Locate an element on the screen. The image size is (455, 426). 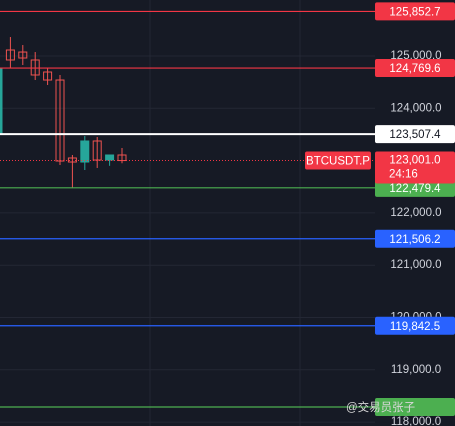
level-label: 125,852.7 is located at coordinates (414, 12).